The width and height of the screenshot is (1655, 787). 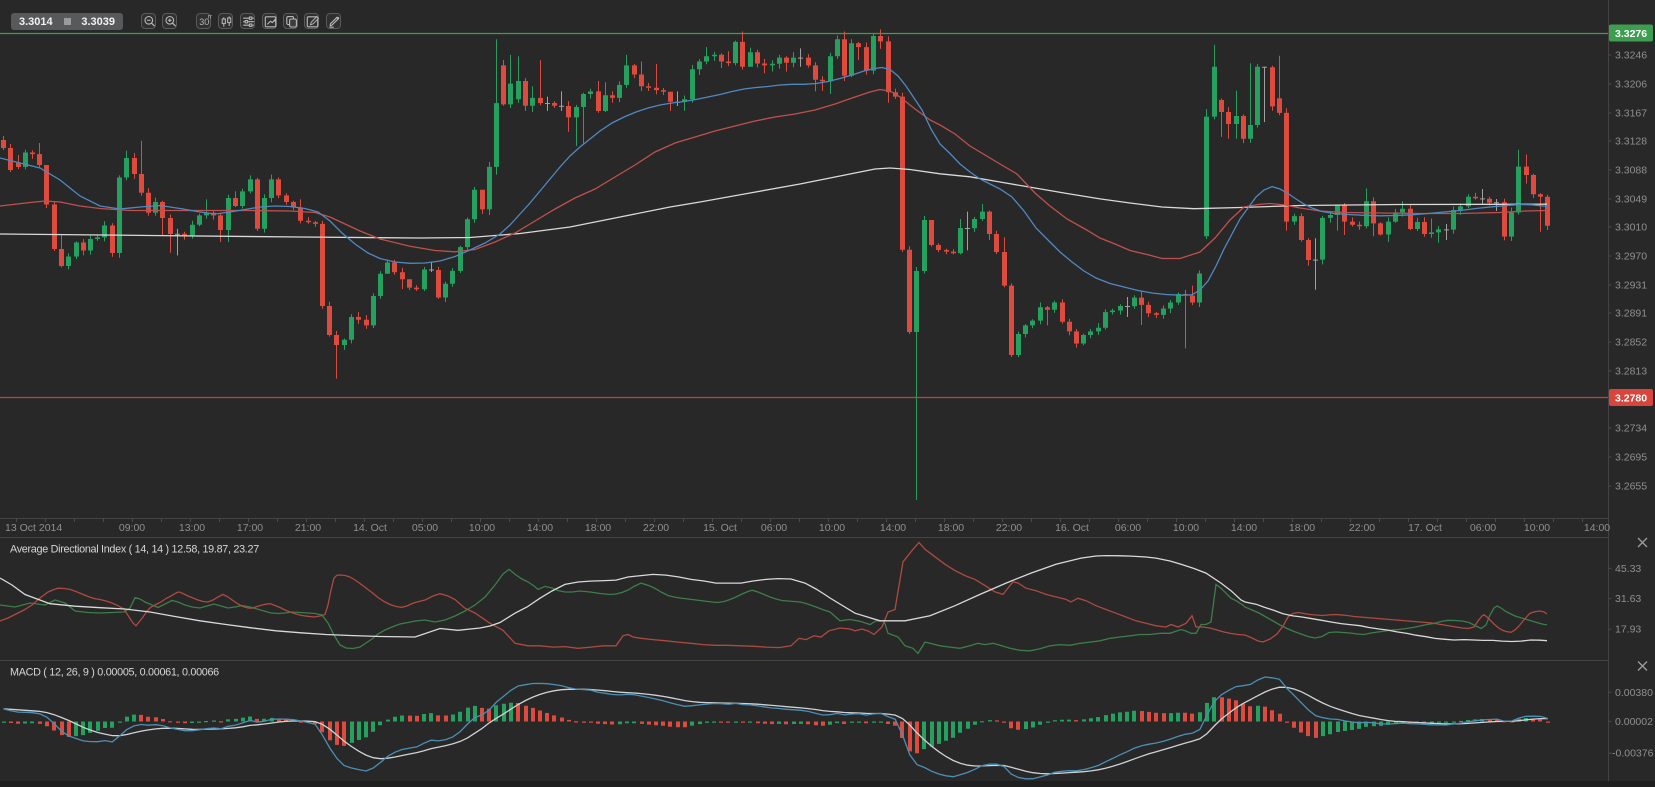 What do you see at coordinates (1631, 114) in the screenshot?
I see `svg-text: 3.3167` at bounding box center [1631, 114].